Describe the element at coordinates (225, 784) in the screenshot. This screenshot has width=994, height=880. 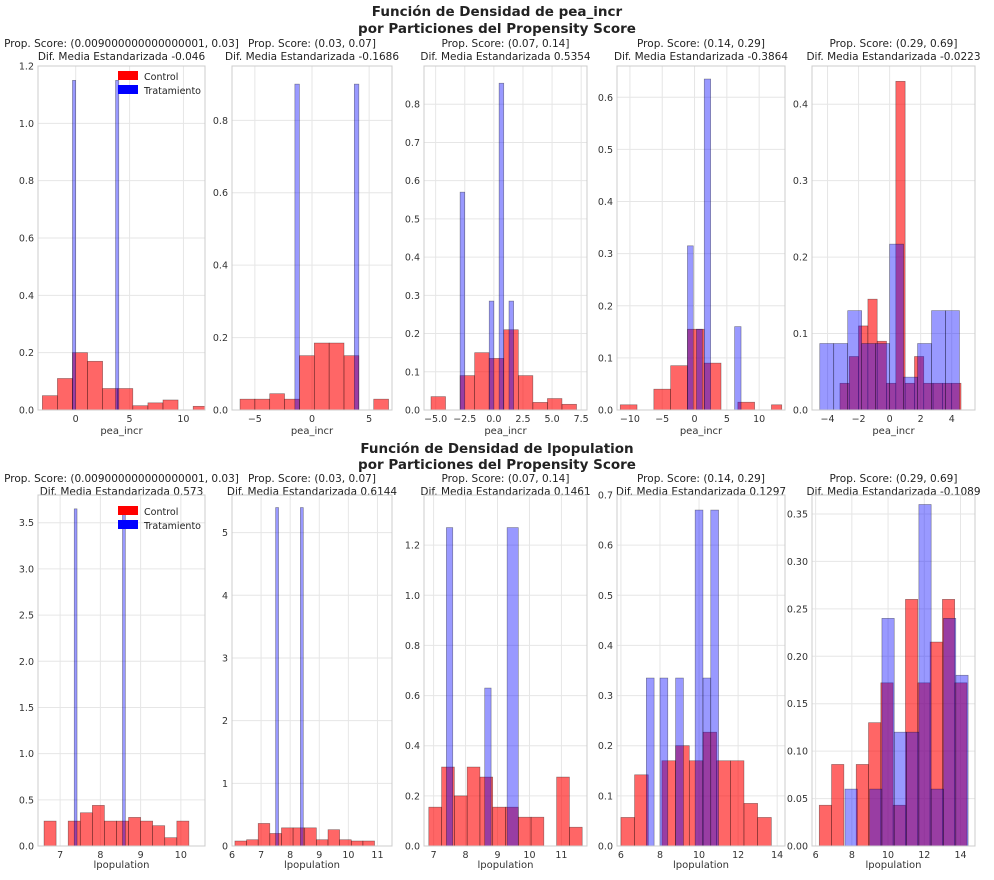
I see `ytick-label: 1` at that location.